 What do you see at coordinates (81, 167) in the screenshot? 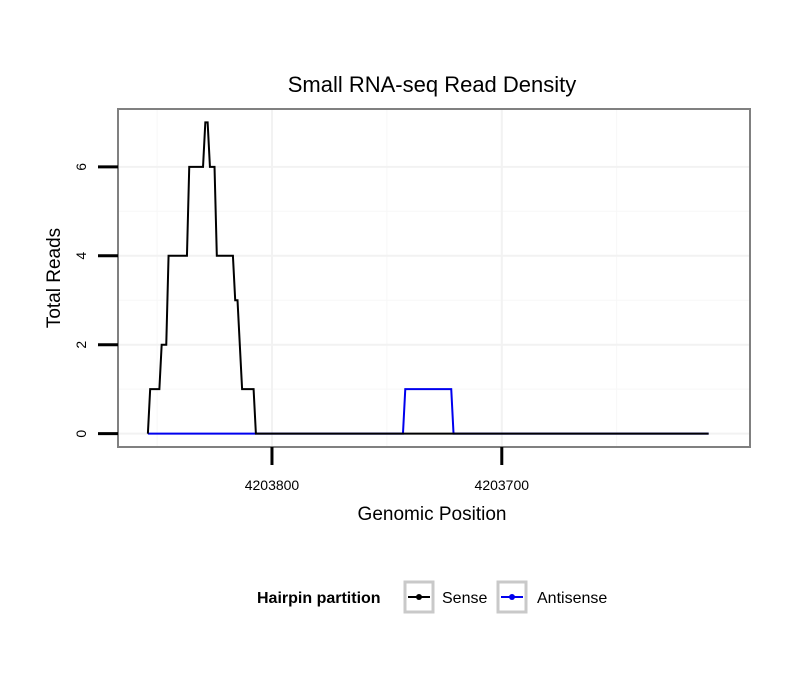
I see `y-tick-label: 6` at bounding box center [81, 167].